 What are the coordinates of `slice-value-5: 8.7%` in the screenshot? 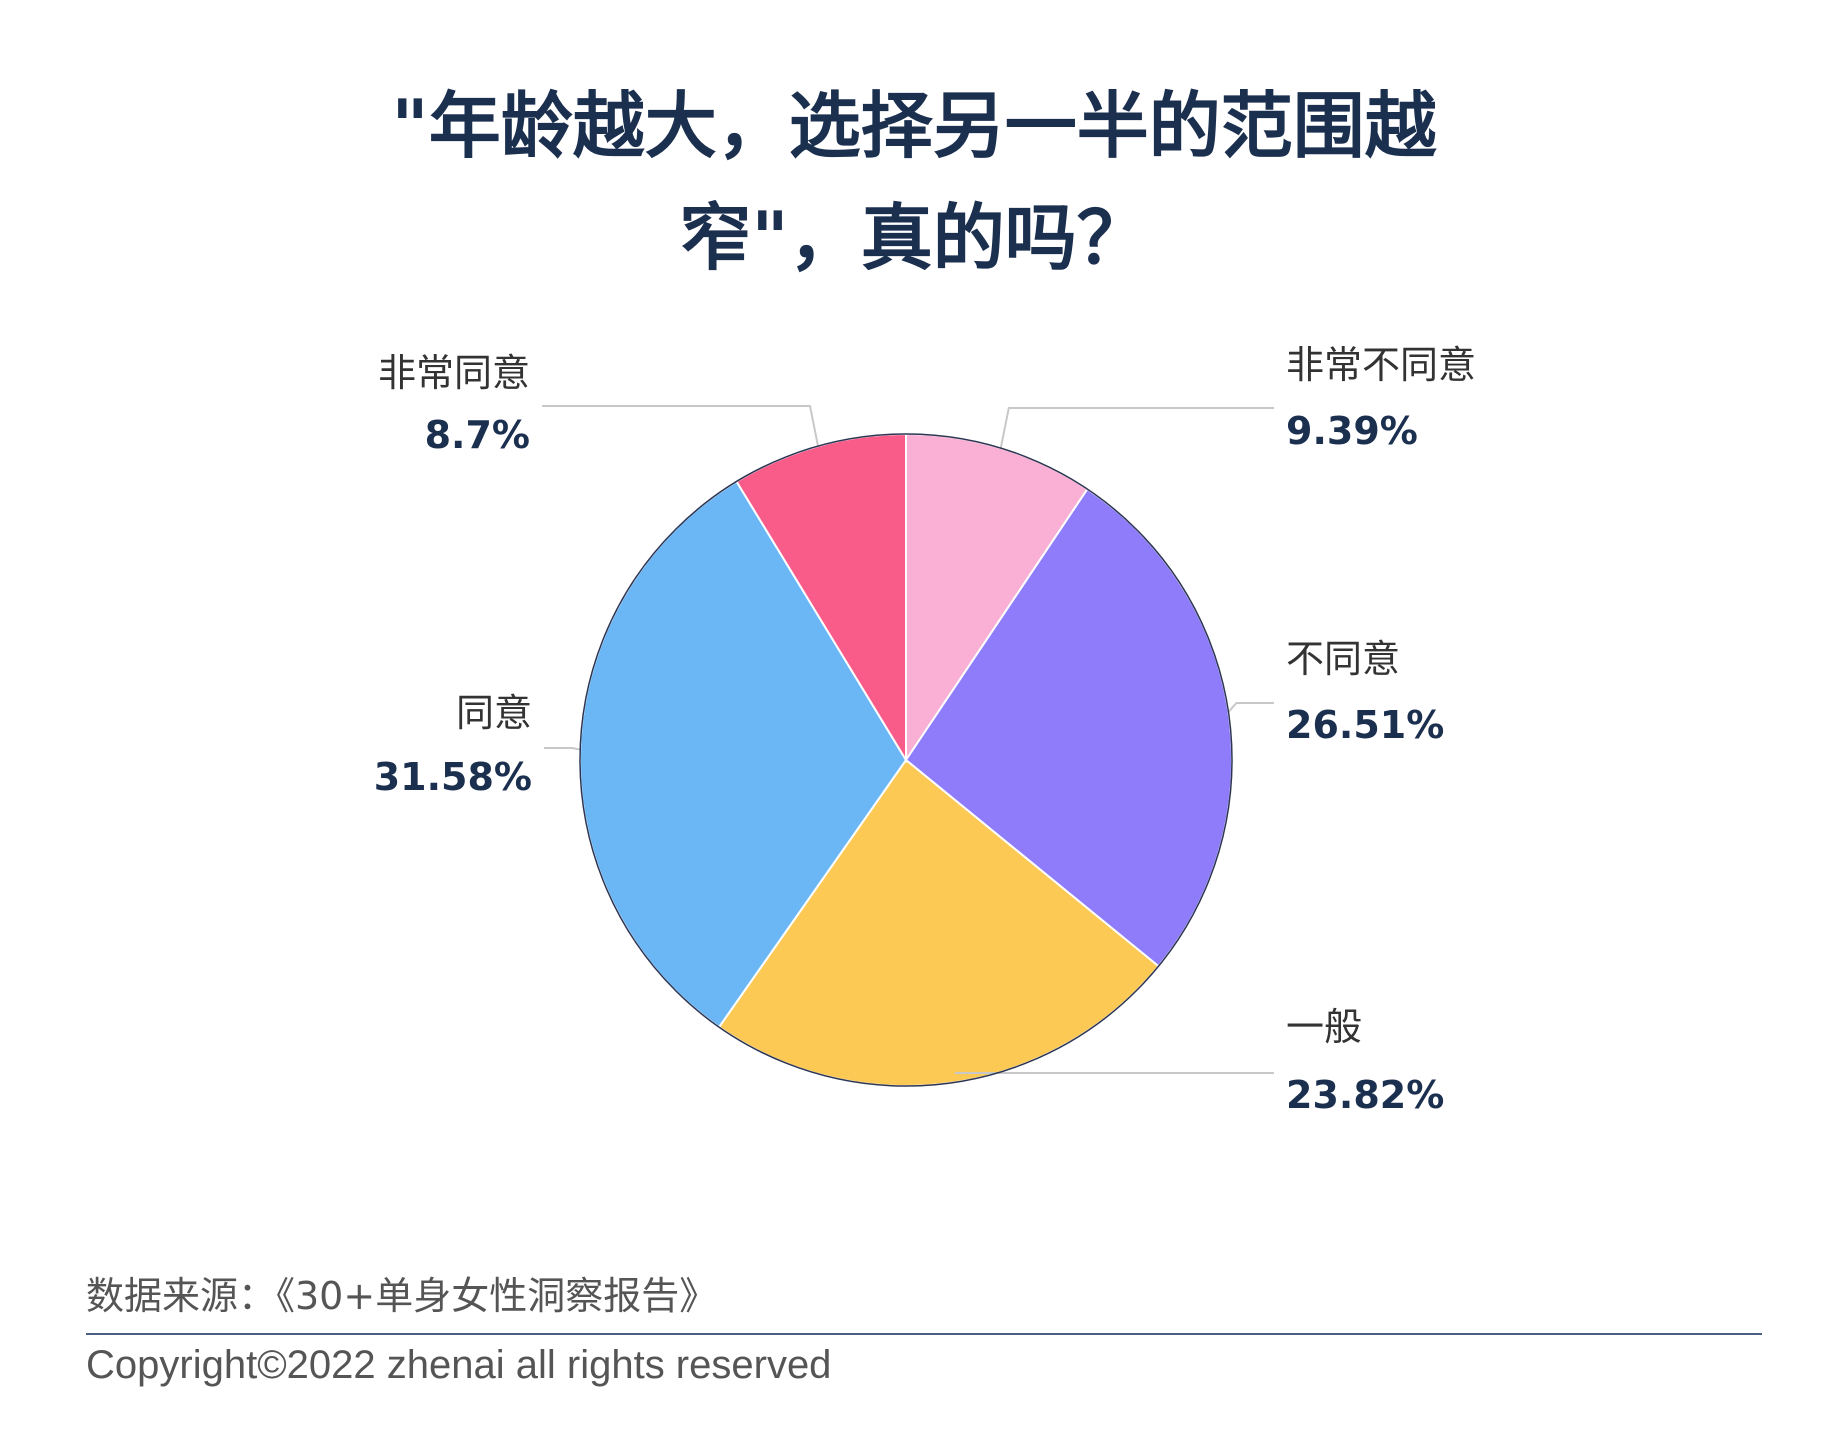 It's located at (477, 435).